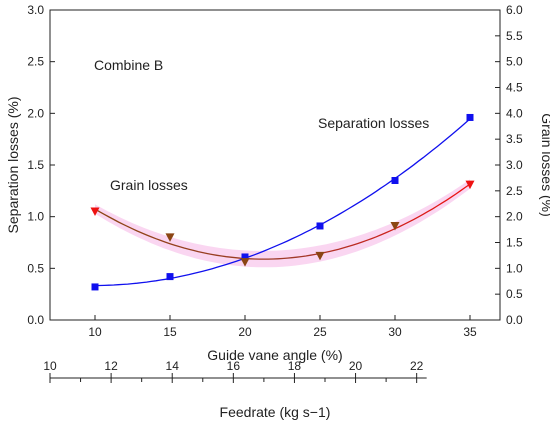 This screenshot has height=426, width=550. What do you see at coordinates (149, 185) in the screenshot?
I see `series-label-grain: Grain losses` at bounding box center [149, 185].